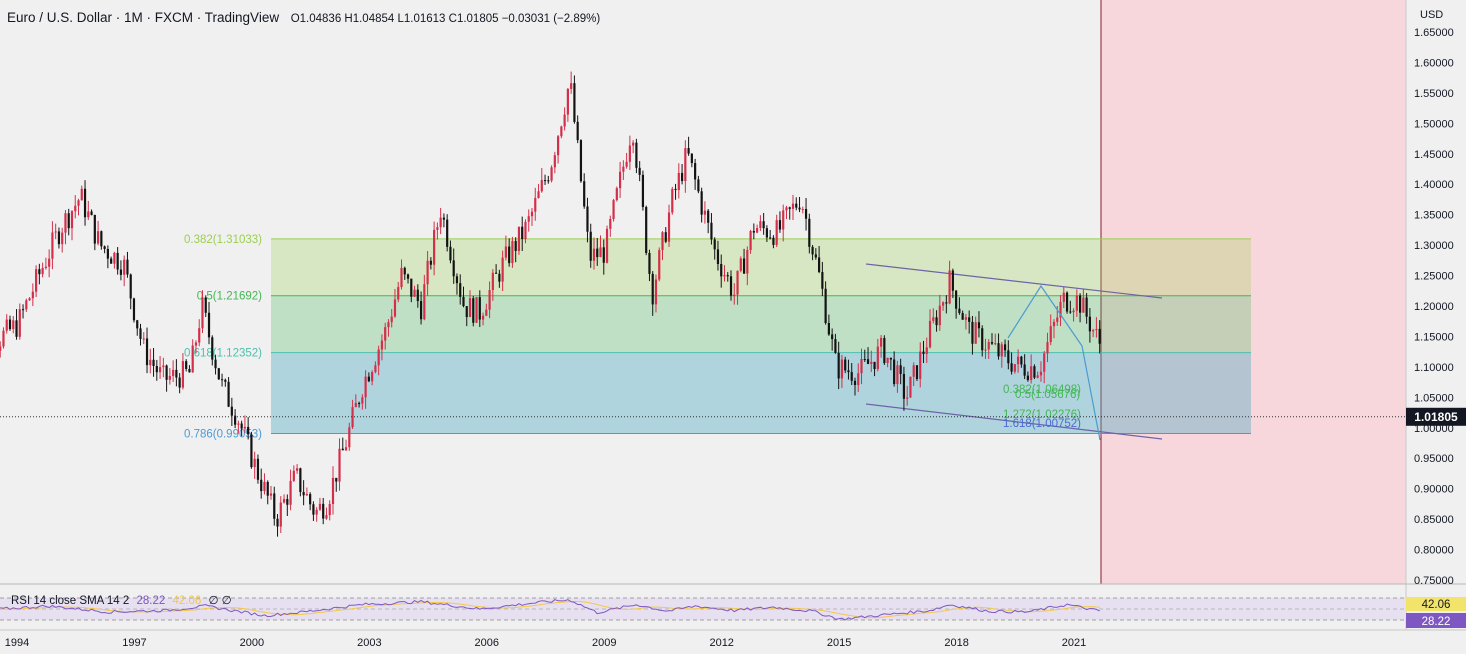  Describe the element at coordinates (1434, 33) in the screenshot. I see `price-tick-label: 1.65000` at that location.